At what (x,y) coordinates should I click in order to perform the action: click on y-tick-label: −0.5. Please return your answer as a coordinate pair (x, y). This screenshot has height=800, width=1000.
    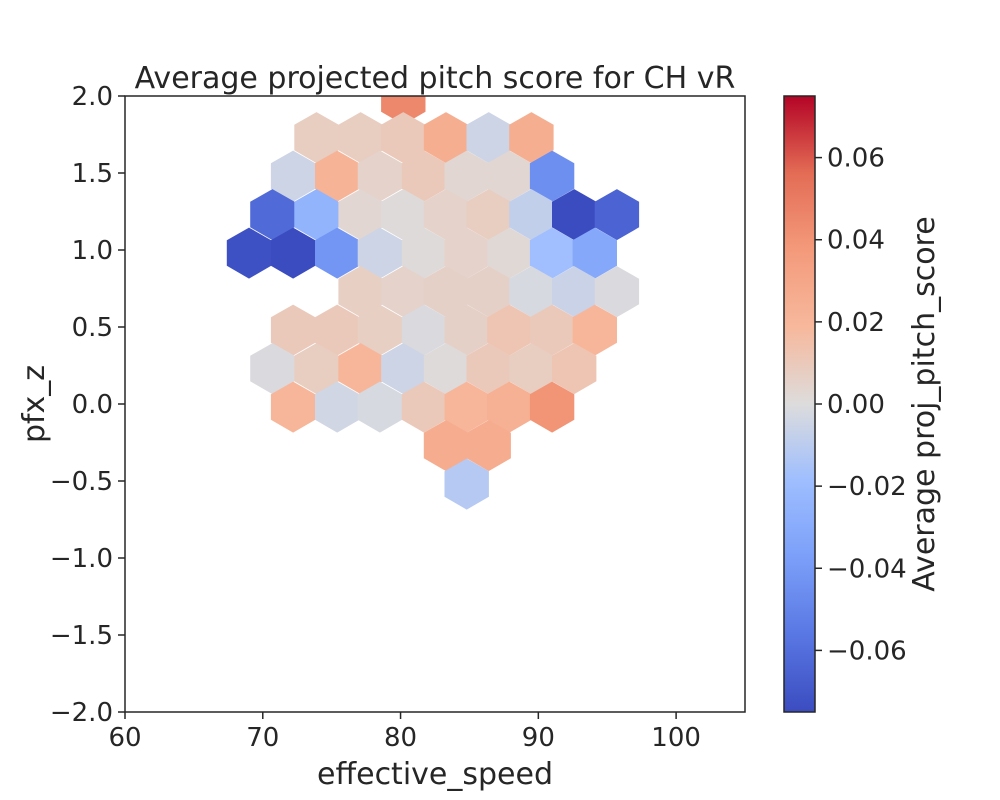
    Looking at the image, I should click on (81, 482).